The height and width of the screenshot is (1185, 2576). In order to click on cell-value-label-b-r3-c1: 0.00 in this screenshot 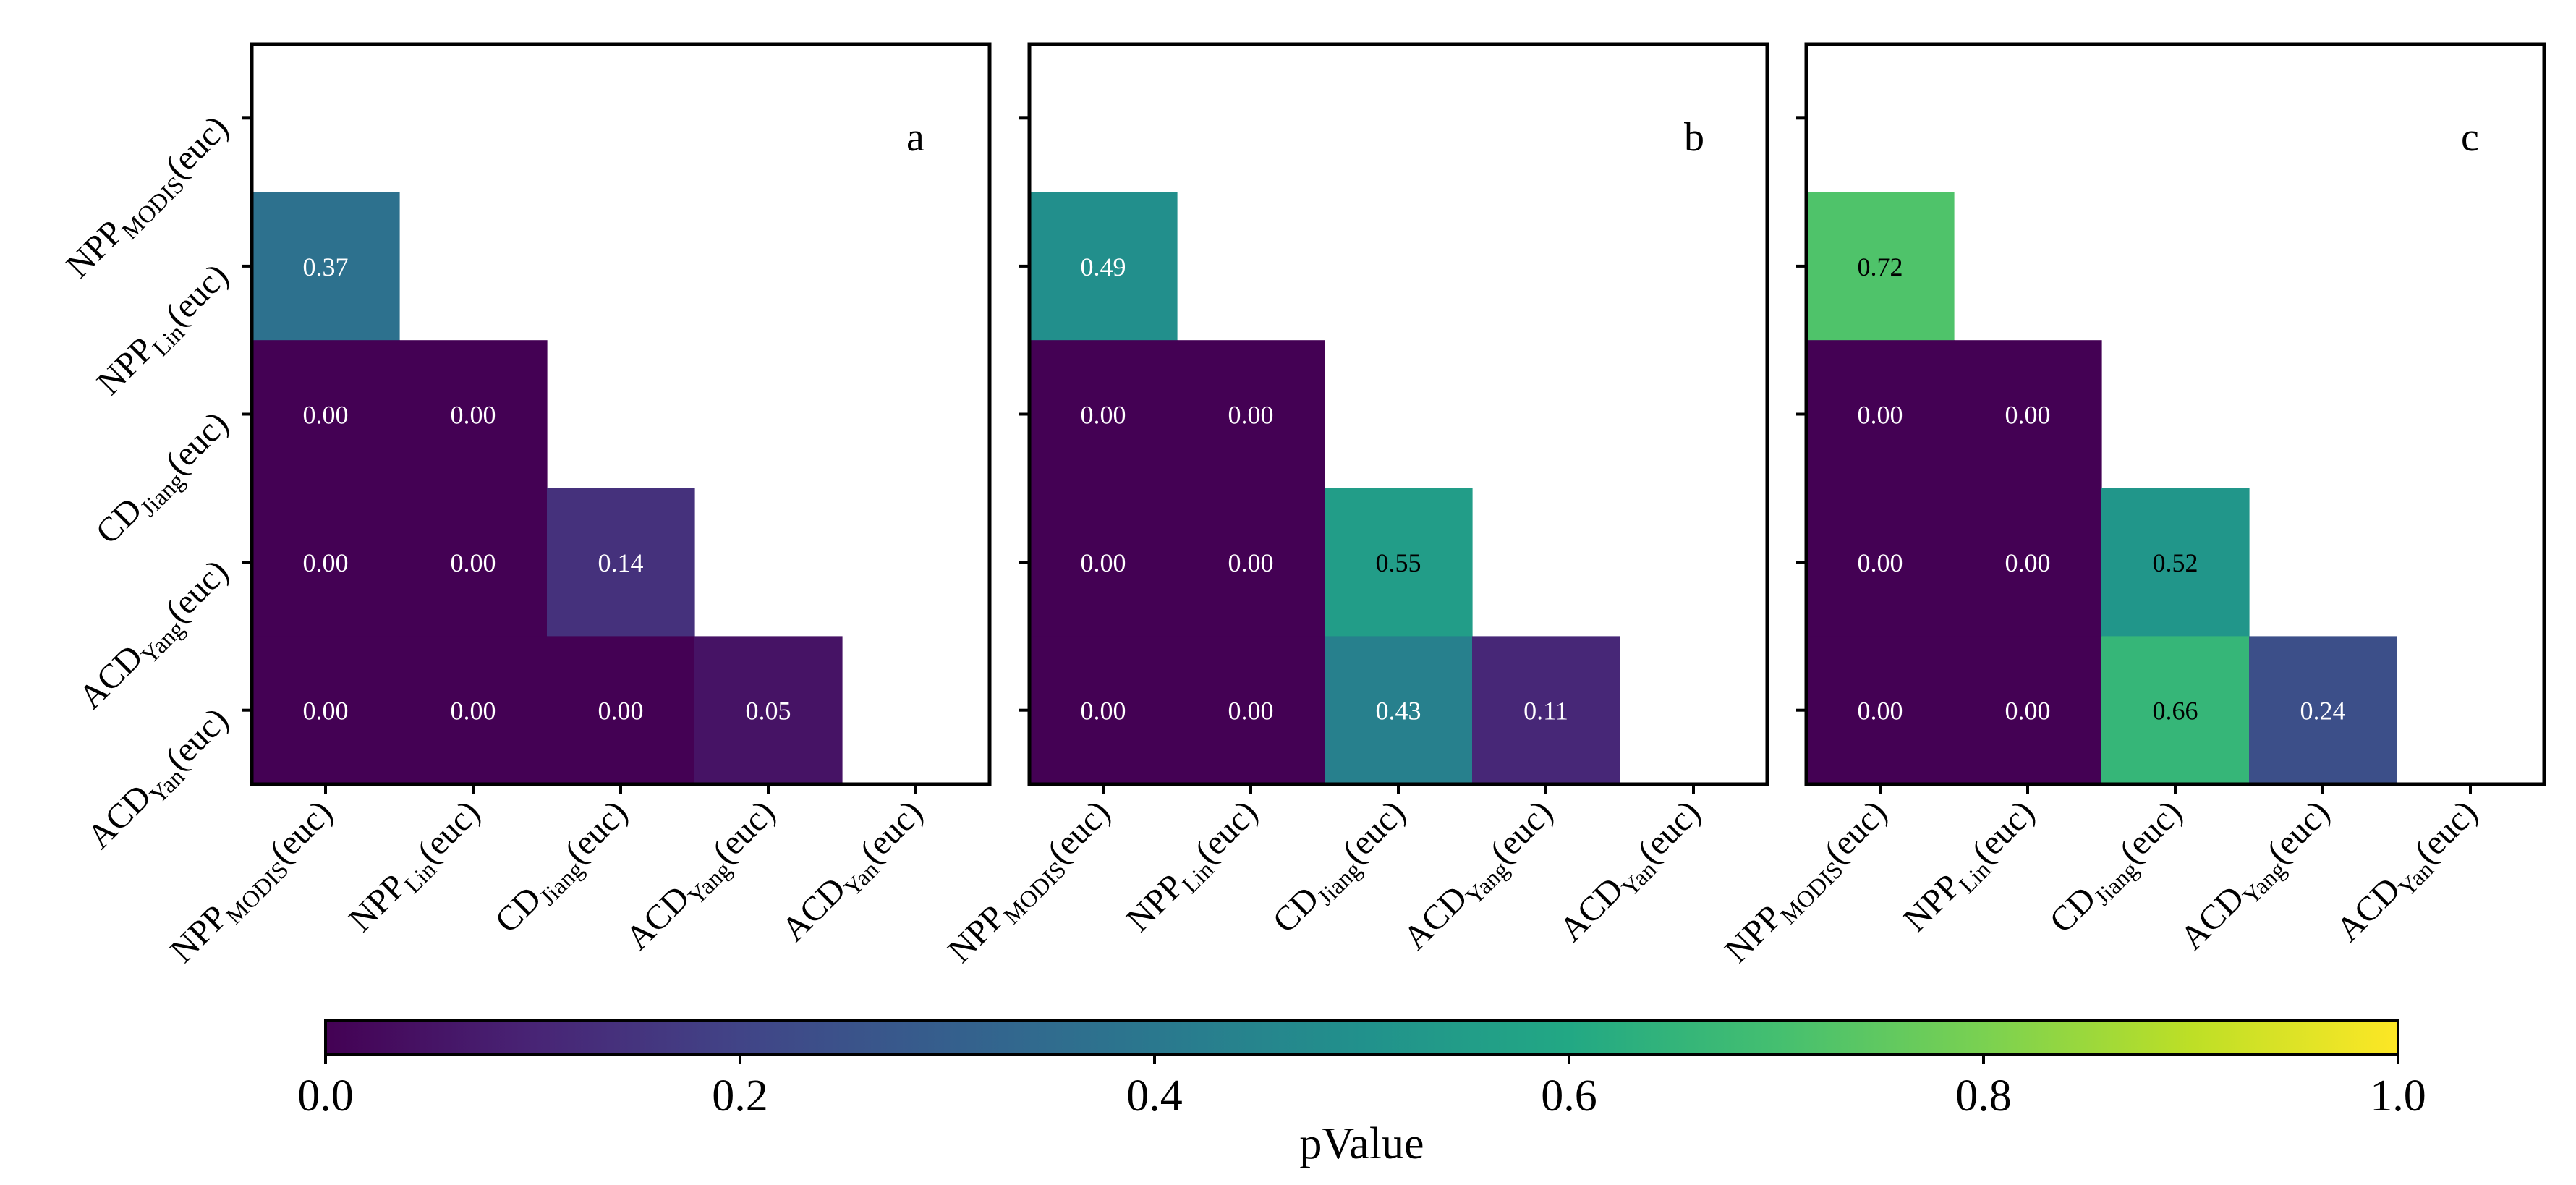, I will do `click(1251, 562)`.